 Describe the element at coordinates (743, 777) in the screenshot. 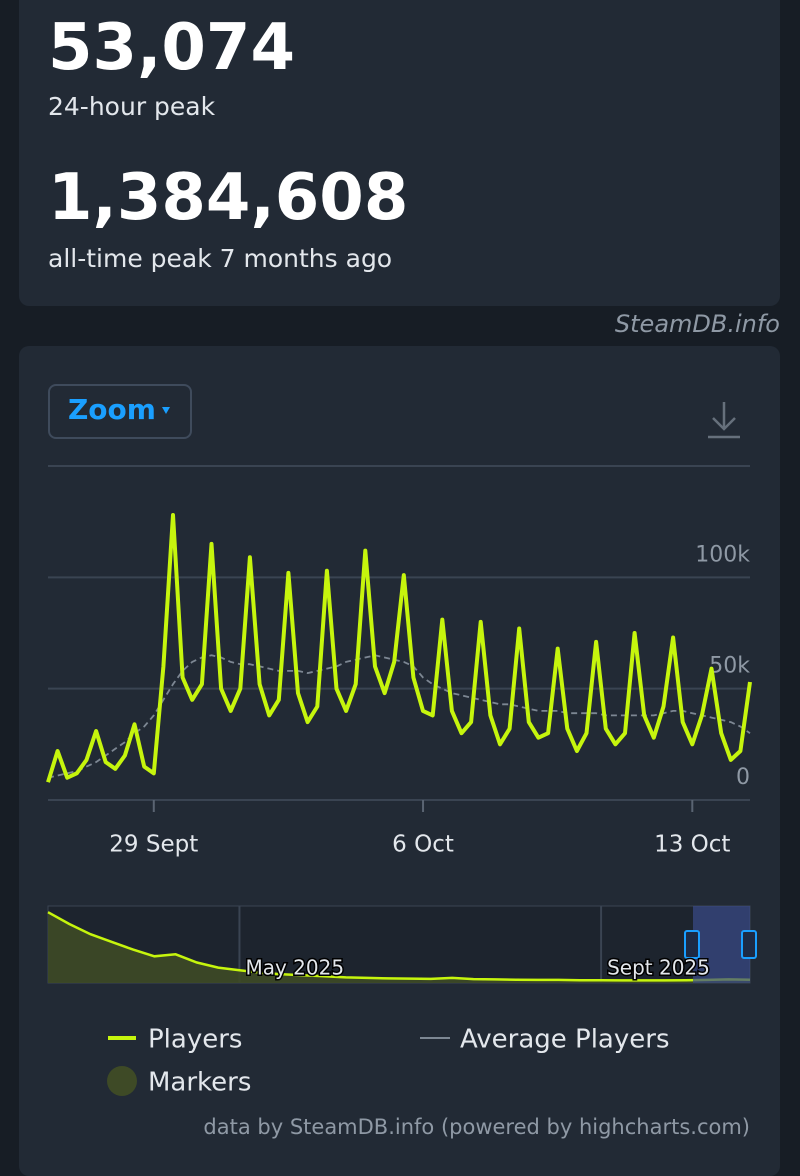

I see `y-tick-label: 0` at that location.